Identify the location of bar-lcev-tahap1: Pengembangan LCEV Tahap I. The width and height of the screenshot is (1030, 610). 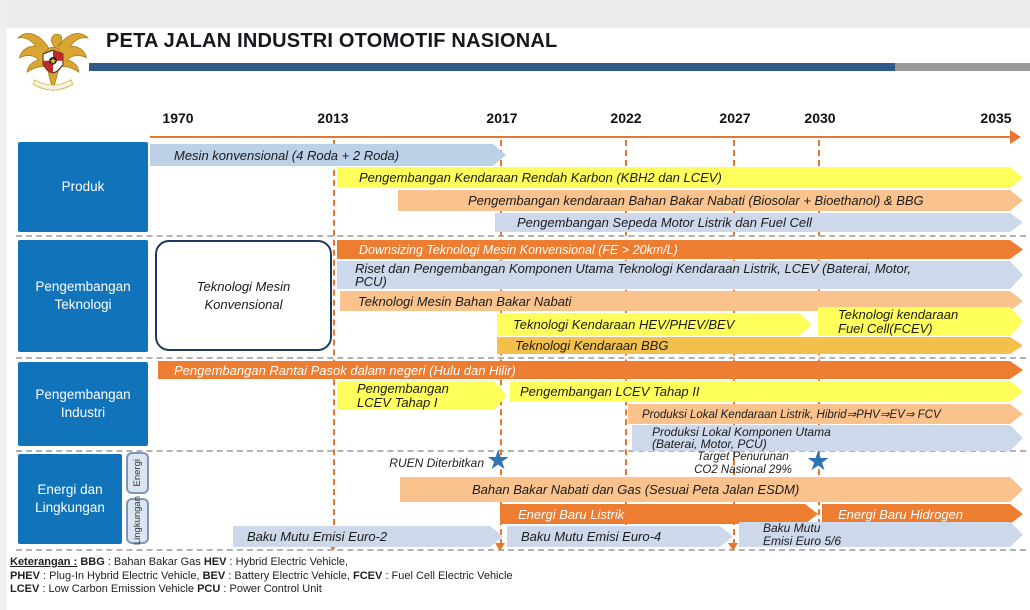
(422, 395).